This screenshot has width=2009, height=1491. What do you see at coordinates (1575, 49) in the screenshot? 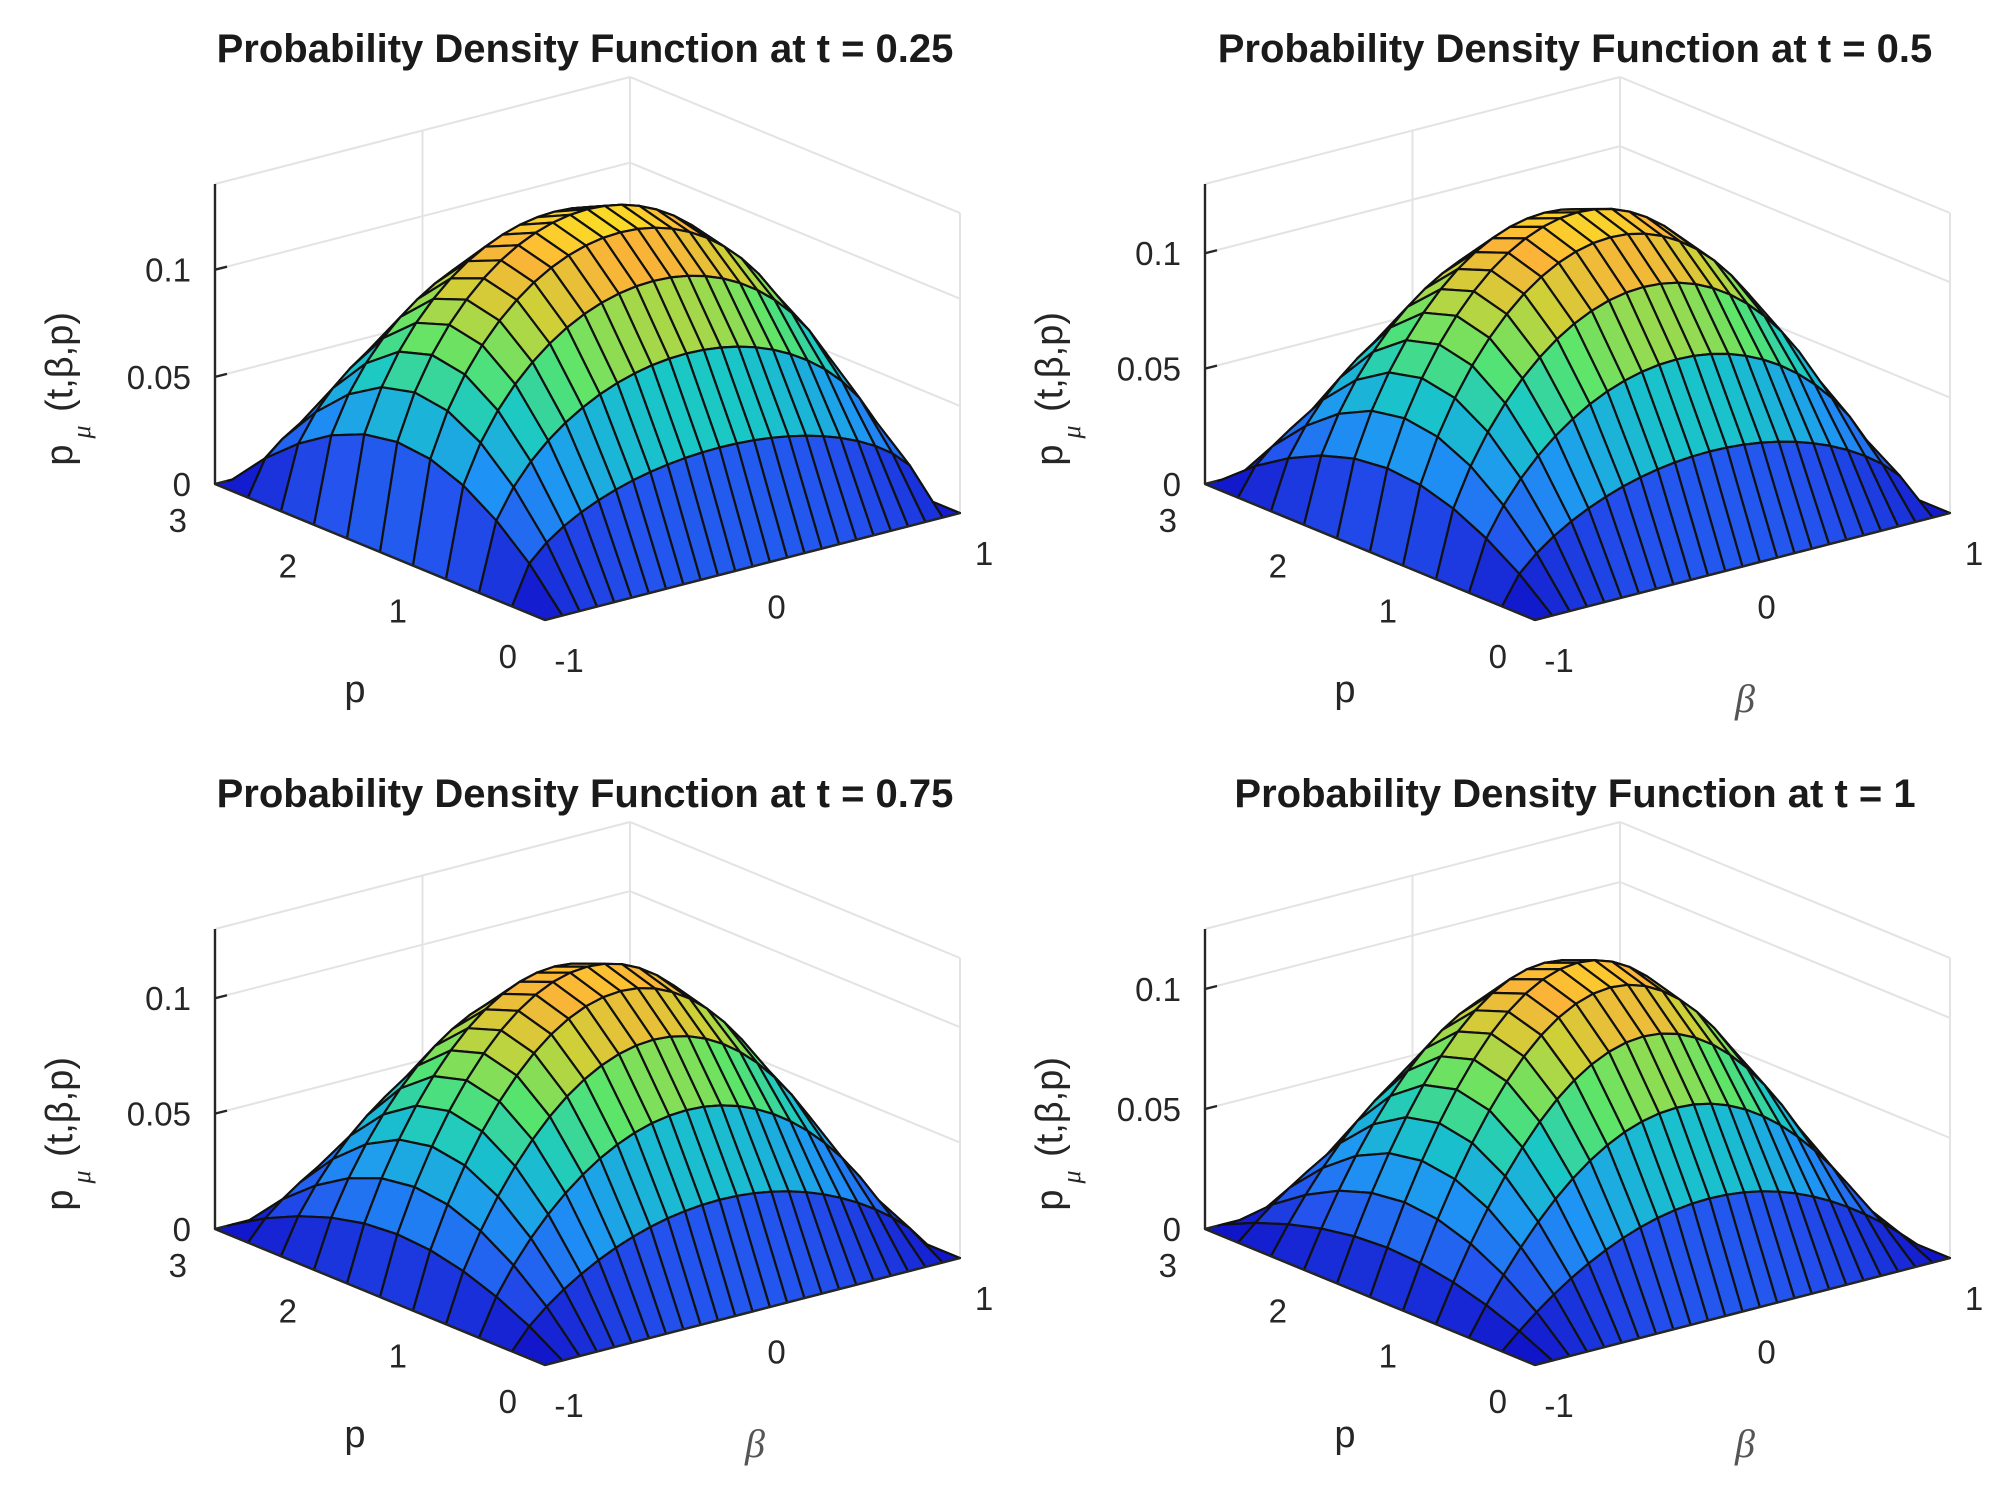
I see `chart-title: Probability Density Function at t = 0.5` at bounding box center [1575, 49].